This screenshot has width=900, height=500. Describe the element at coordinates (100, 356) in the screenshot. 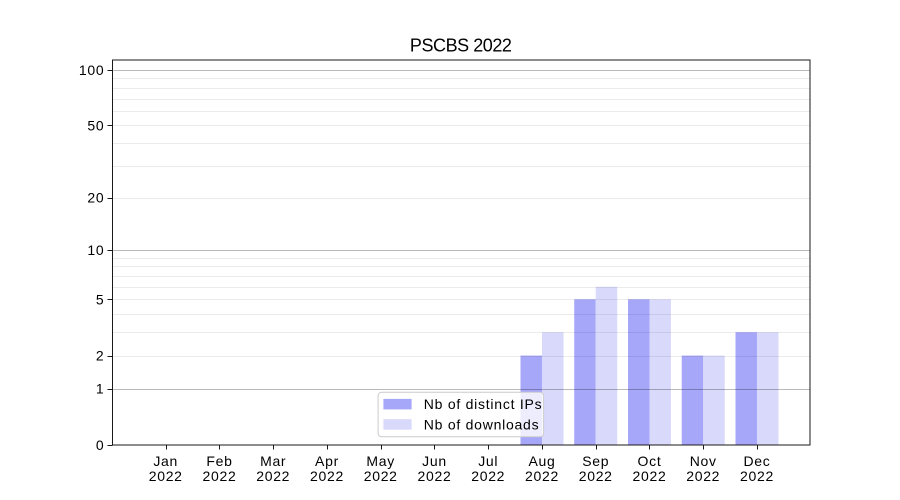

I see `svg-text: 2` at that location.